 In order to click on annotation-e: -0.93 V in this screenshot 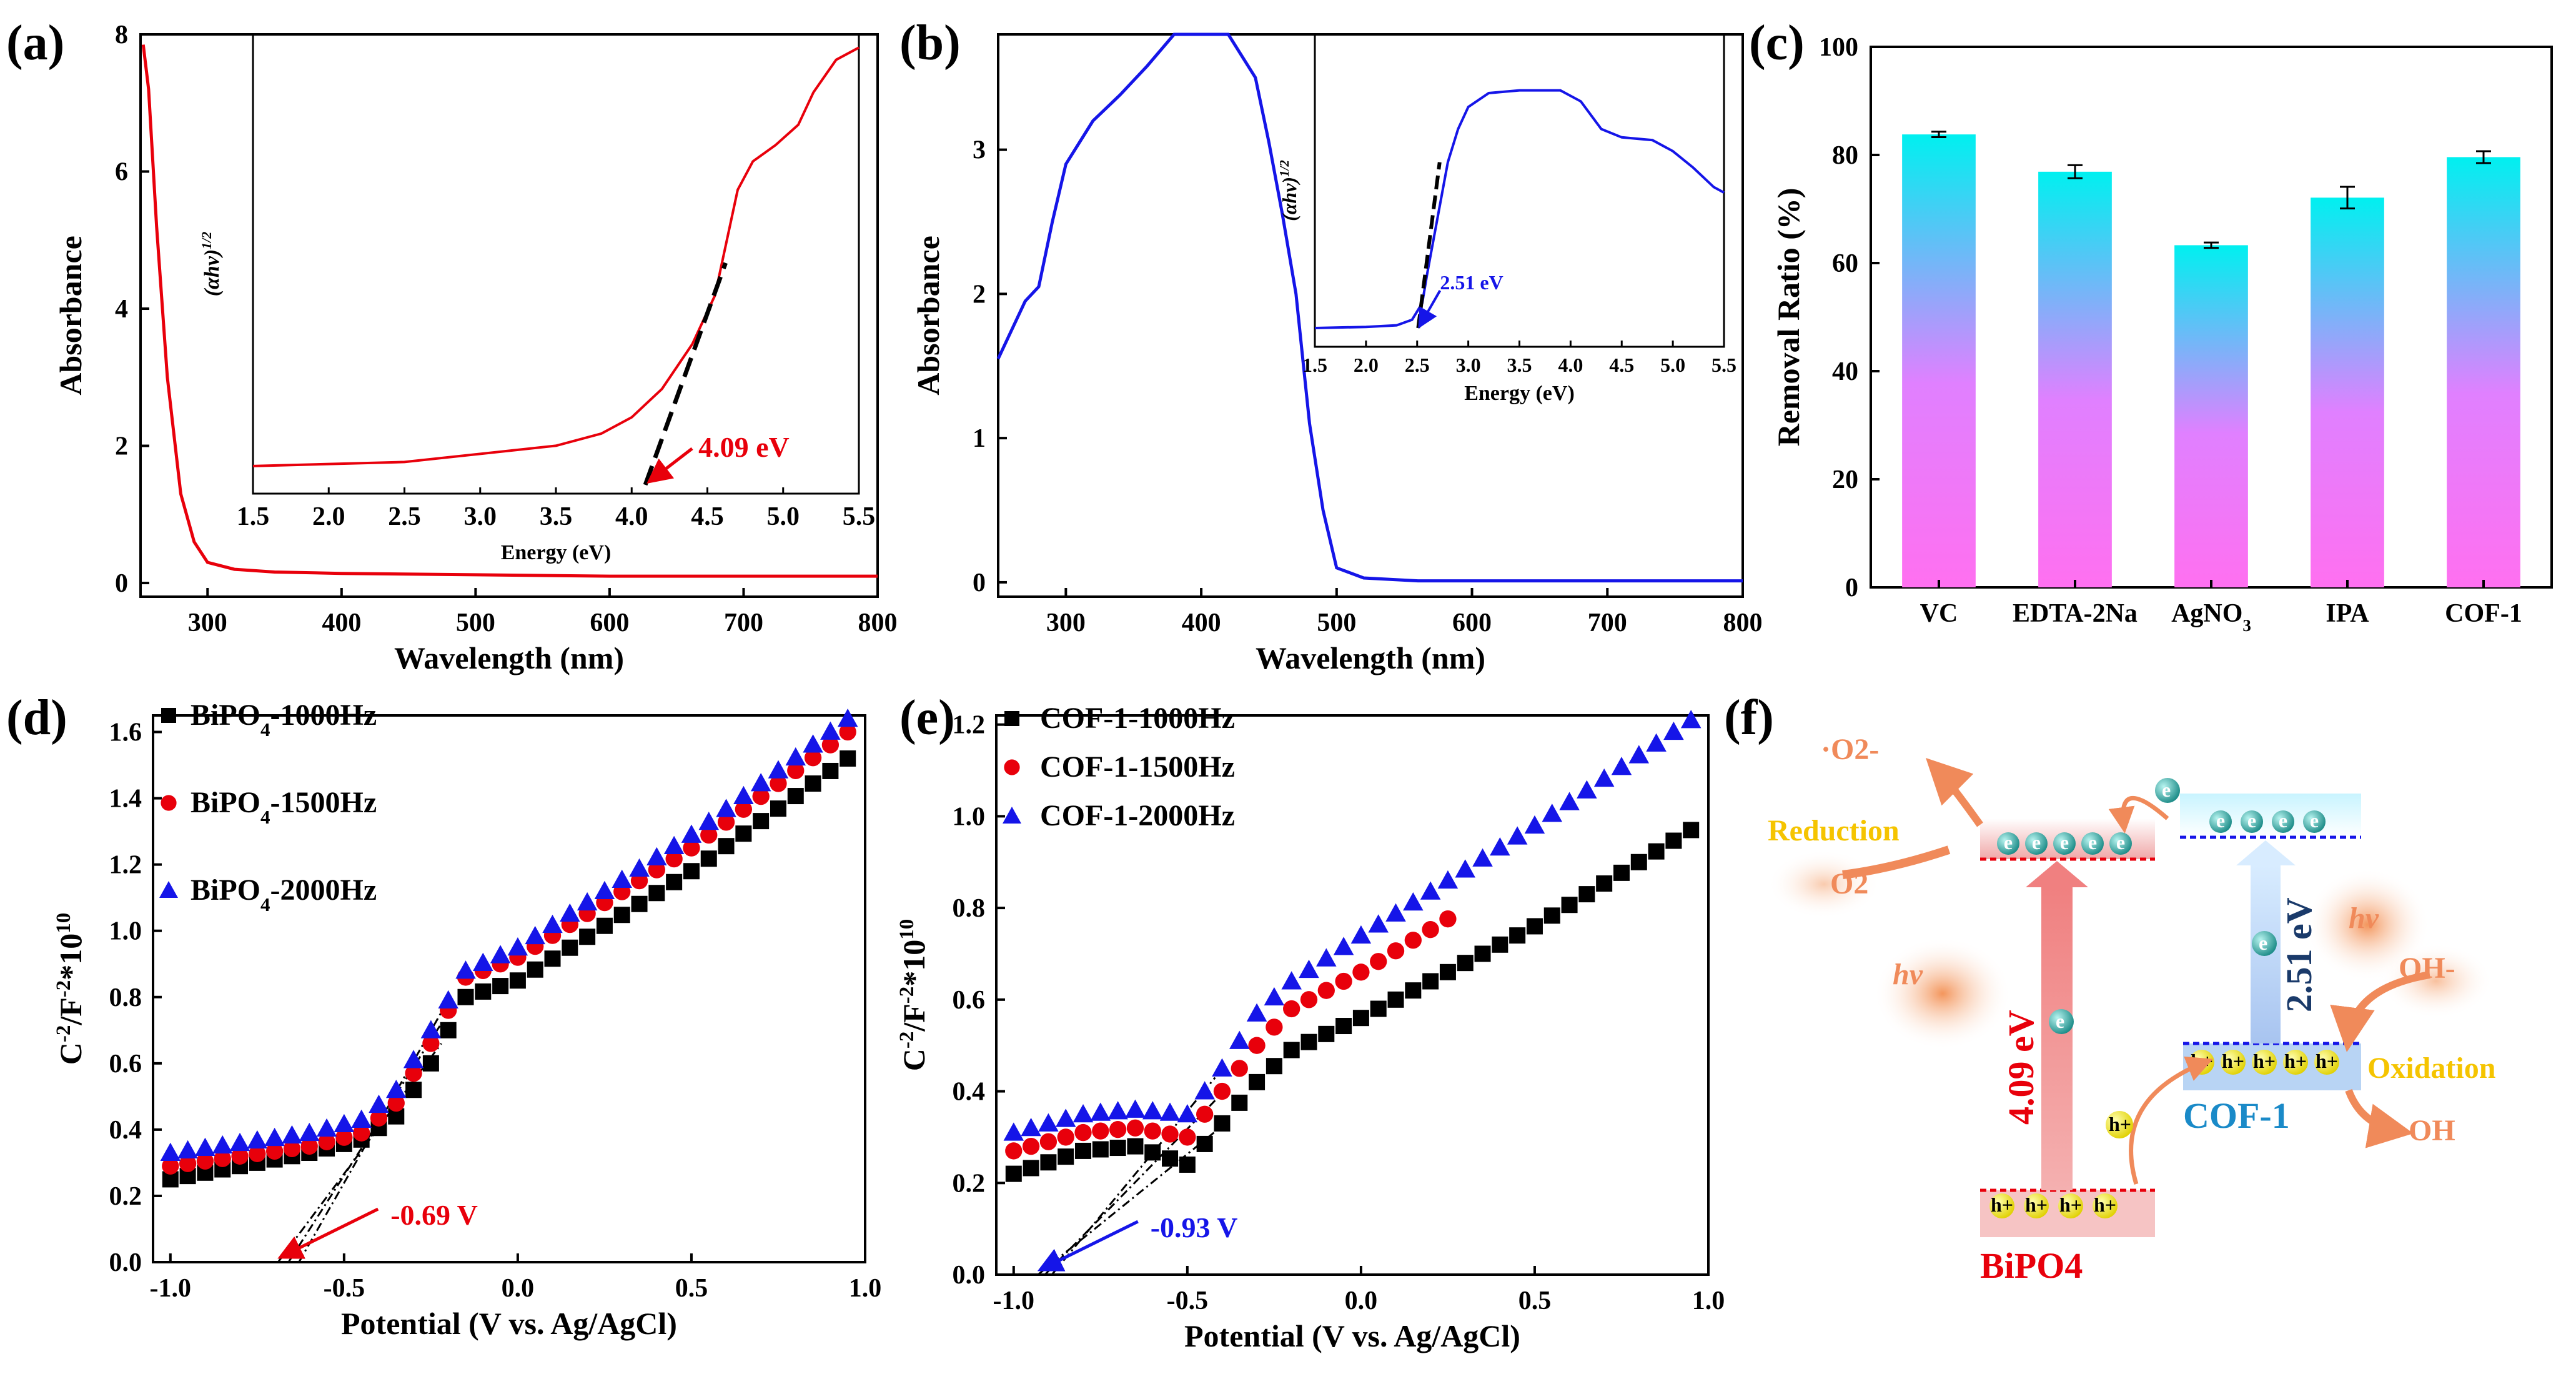, I will do `click(1194, 1228)`.